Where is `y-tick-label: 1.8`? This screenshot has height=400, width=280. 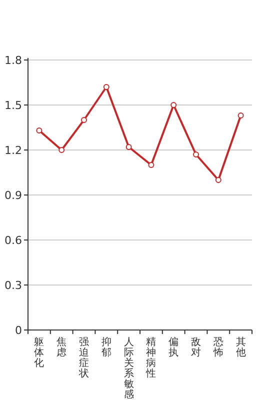
y-tick-label: 1.8 is located at coordinates (13, 60).